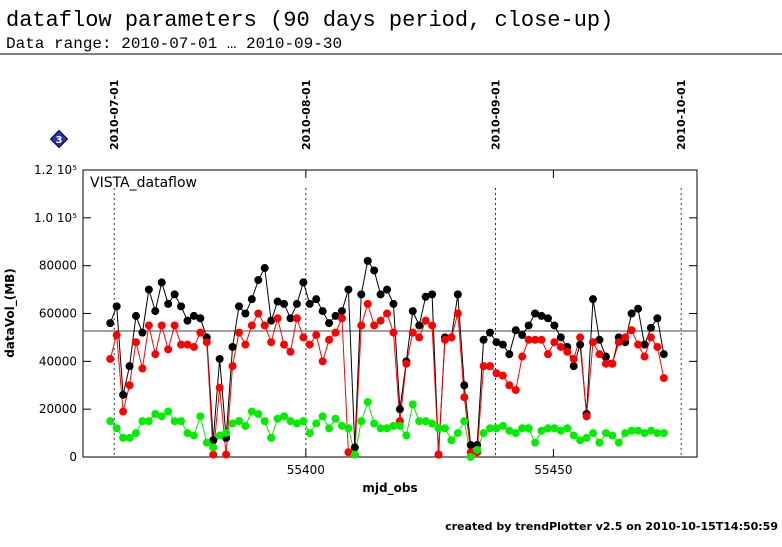 This screenshot has width=782, height=547. What do you see at coordinates (55, 218) in the screenshot?
I see `y-tick-label: 1.0 10⁵` at bounding box center [55, 218].